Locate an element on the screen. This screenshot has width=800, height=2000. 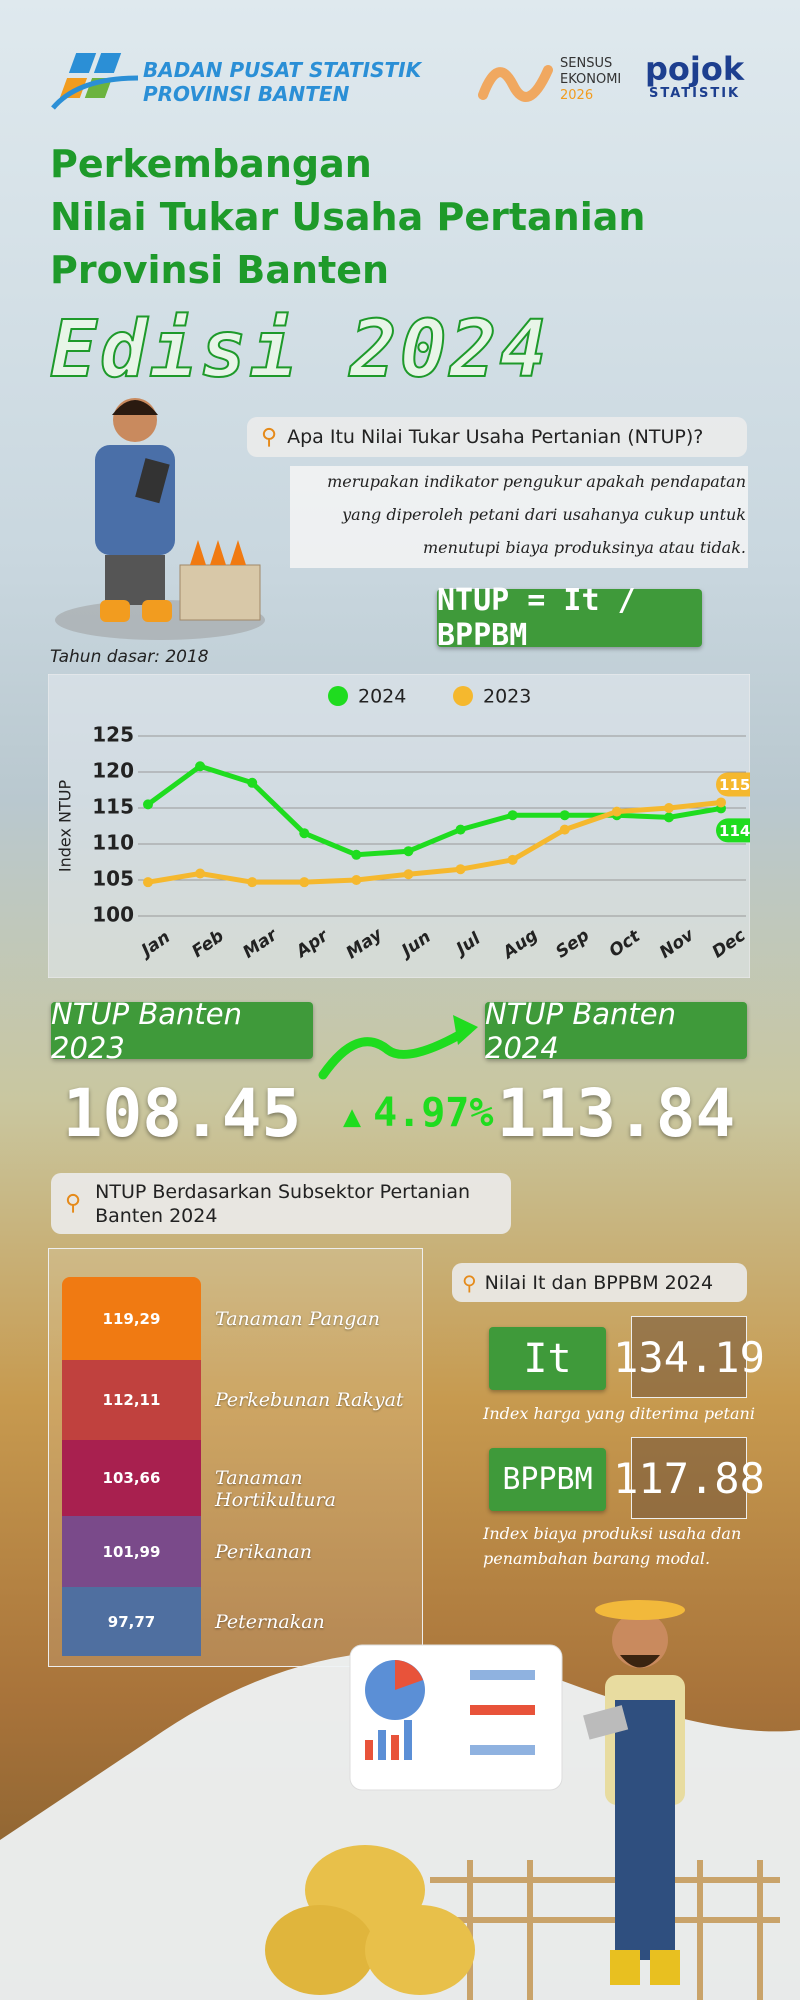
legend-label: 2023 is located at coordinates (507, 697).